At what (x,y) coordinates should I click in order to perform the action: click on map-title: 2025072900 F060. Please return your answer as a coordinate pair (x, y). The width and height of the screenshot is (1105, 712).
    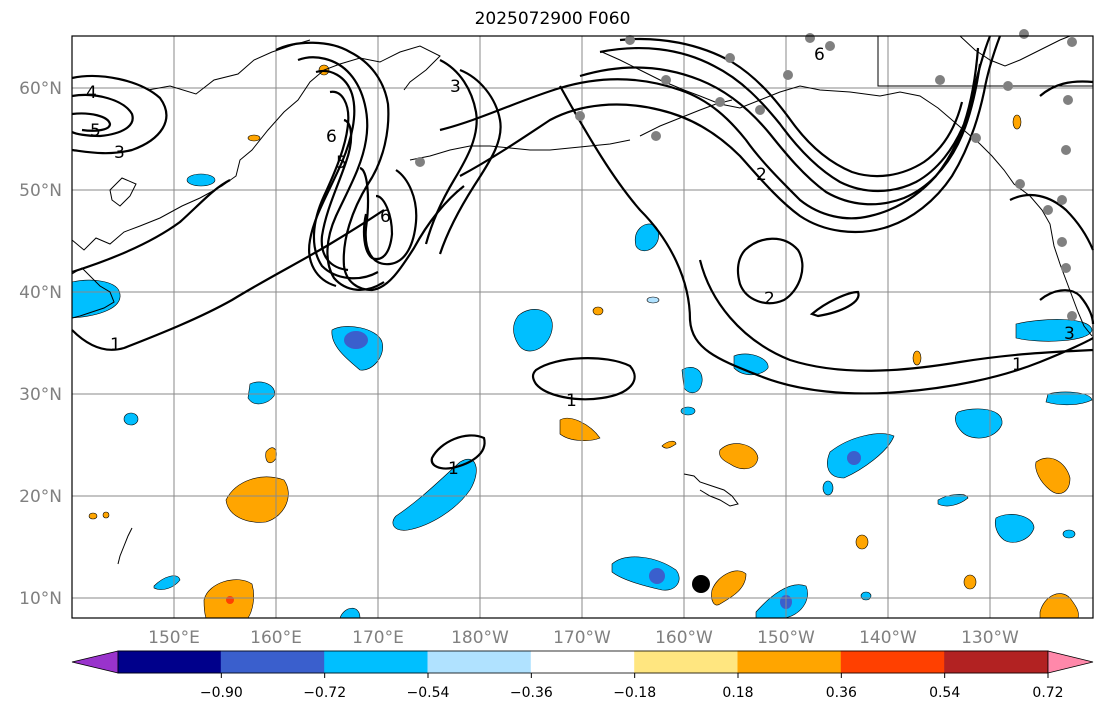
    Looking at the image, I should click on (552, 19).